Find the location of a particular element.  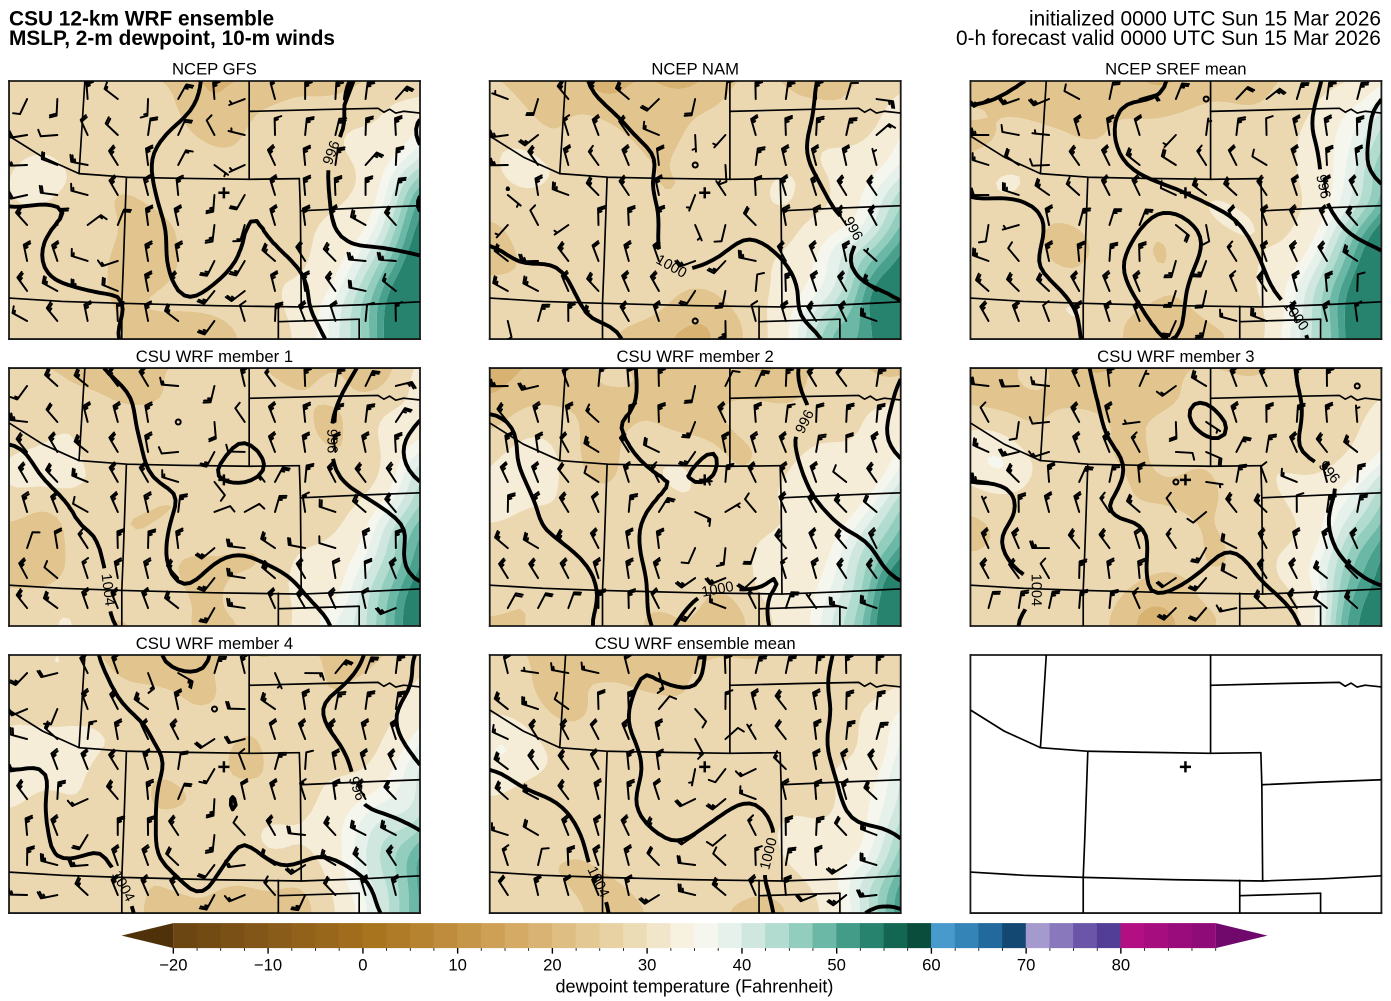

svg-text: 10 is located at coordinates (457, 965).